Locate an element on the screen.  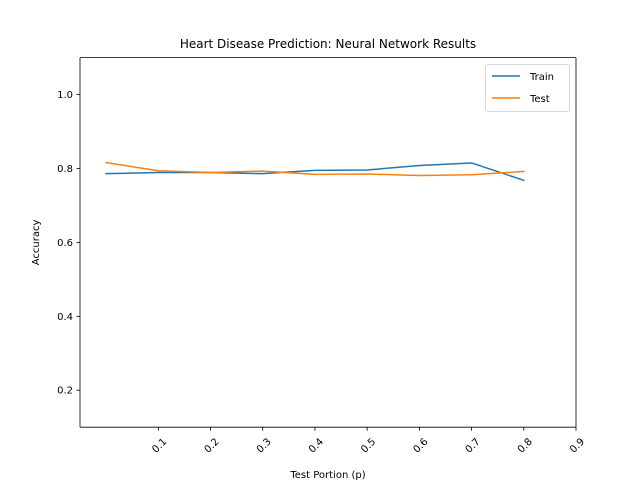
x-tick-label: 0.3 is located at coordinates (264, 445).